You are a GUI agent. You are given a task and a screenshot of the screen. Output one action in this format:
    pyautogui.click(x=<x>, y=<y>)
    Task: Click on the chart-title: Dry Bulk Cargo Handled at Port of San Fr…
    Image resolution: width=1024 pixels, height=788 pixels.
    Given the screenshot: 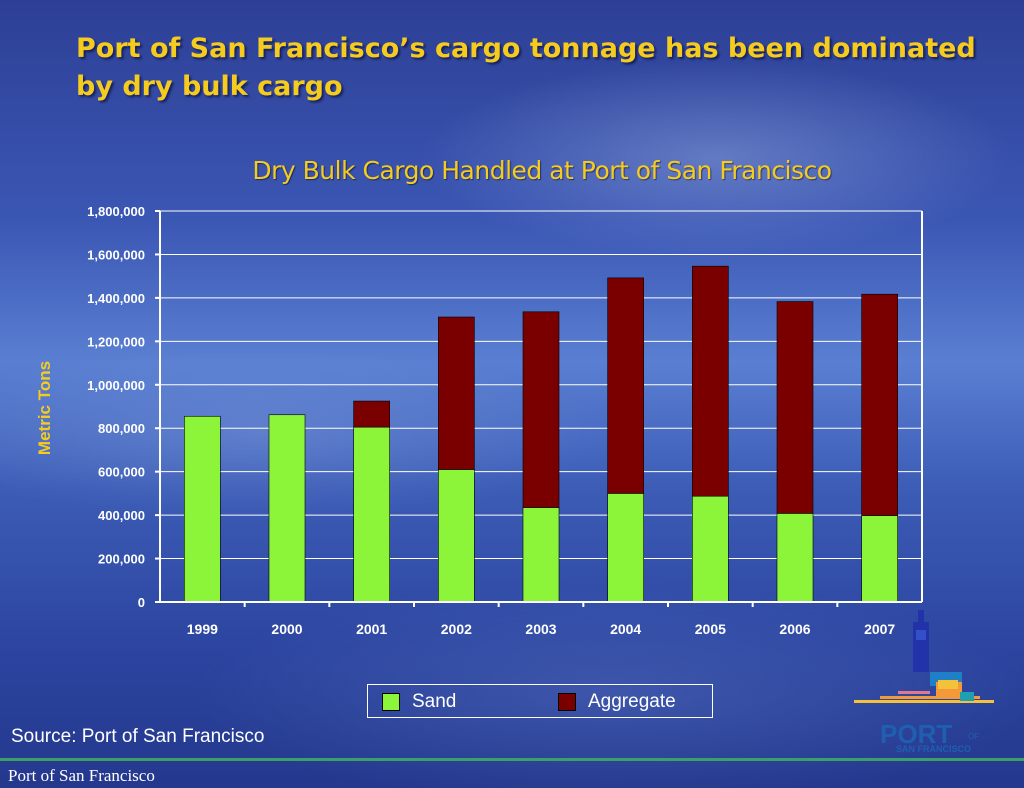 What is the action you would take?
    pyautogui.click(x=542, y=170)
    